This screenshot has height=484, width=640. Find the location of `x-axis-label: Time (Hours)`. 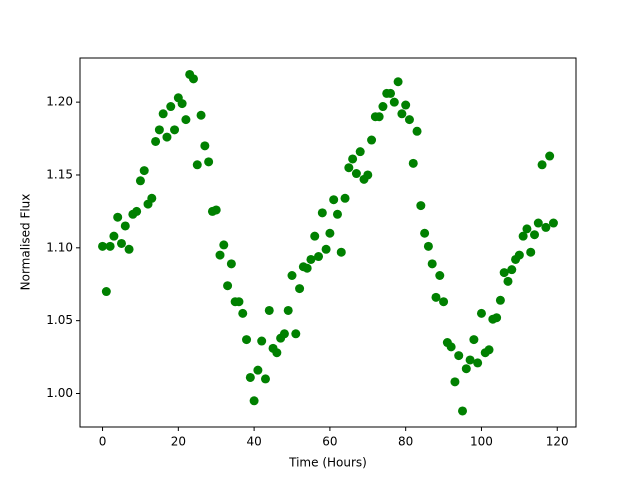

x-axis-label: Time (Hours) is located at coordinates (327, 463).